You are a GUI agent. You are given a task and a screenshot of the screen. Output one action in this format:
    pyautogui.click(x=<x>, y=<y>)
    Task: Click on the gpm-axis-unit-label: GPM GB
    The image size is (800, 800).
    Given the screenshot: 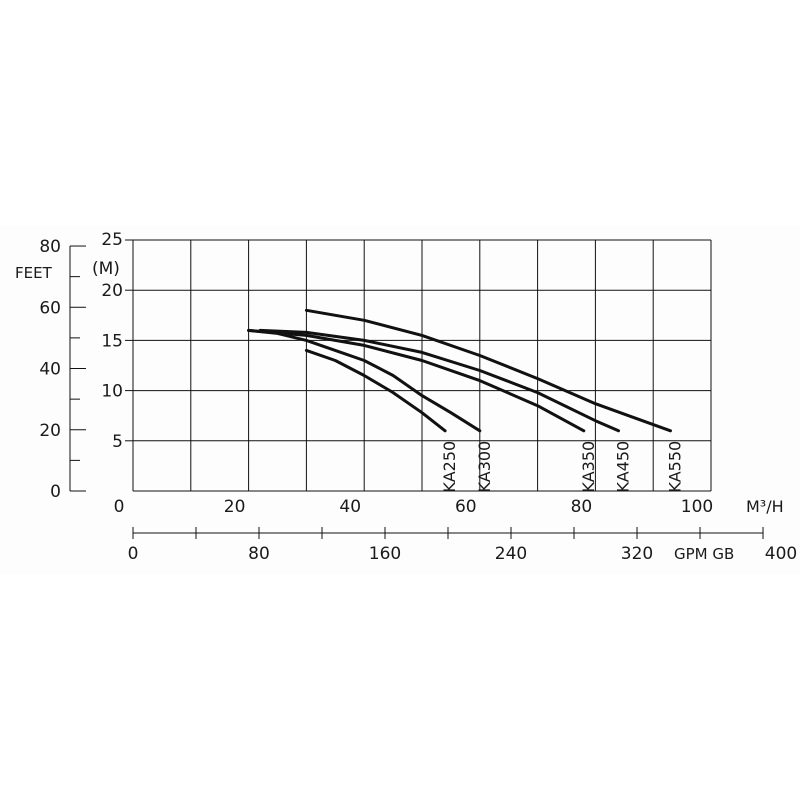 What is the action you would take?
    pyautogui.click(x=704, y=554)
    